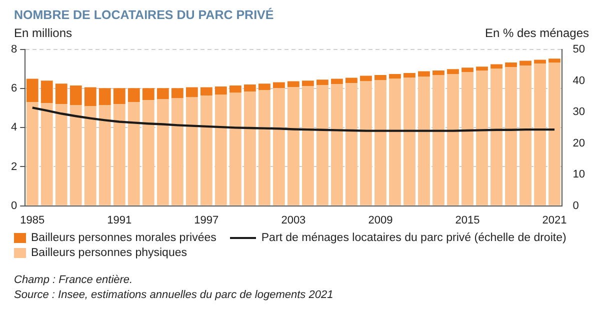 Image resolution: width=605 pixels, height=336 pixels. What do you see at coordinates (380, 220) in the screenshot?
I see `x-tick-label: 2009` at bounding box center [380, 220].